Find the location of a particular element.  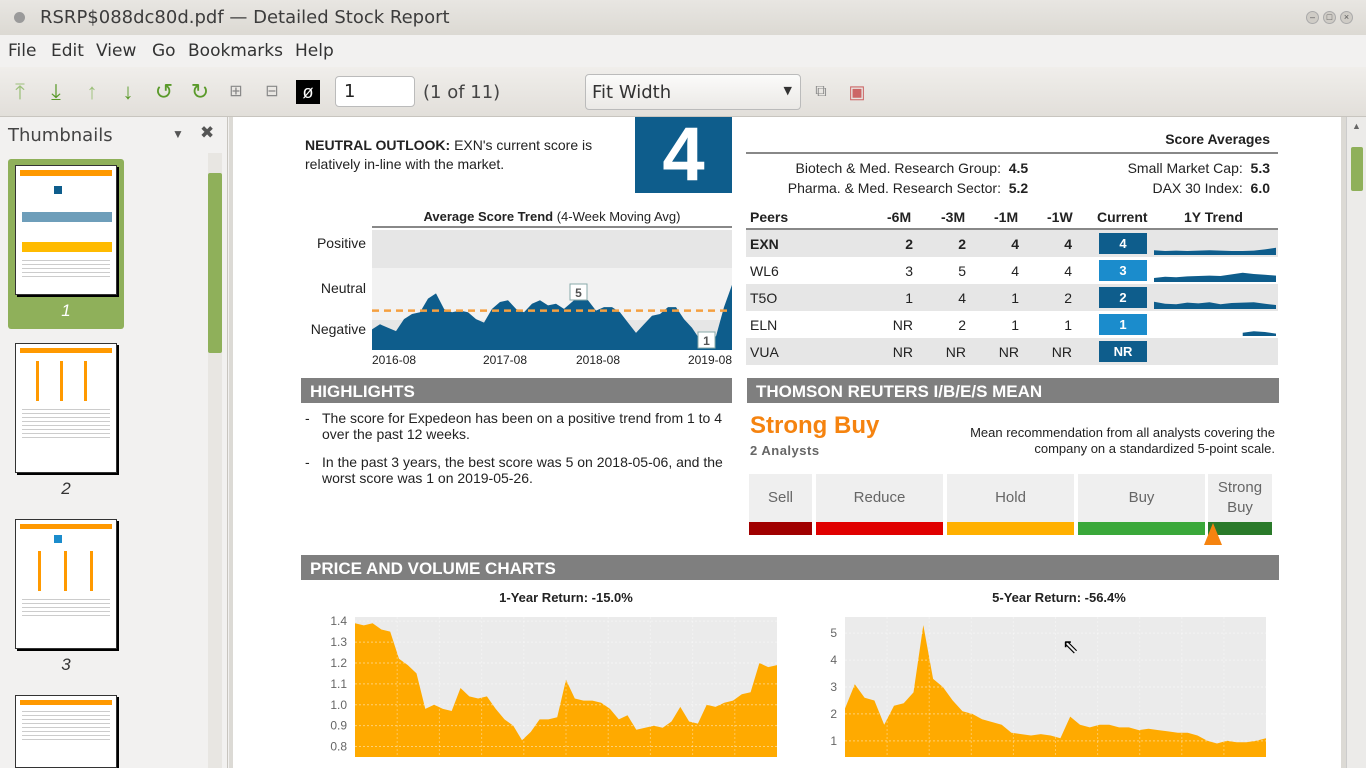

rating-label: Hold is located at coordinates (1010, 498).